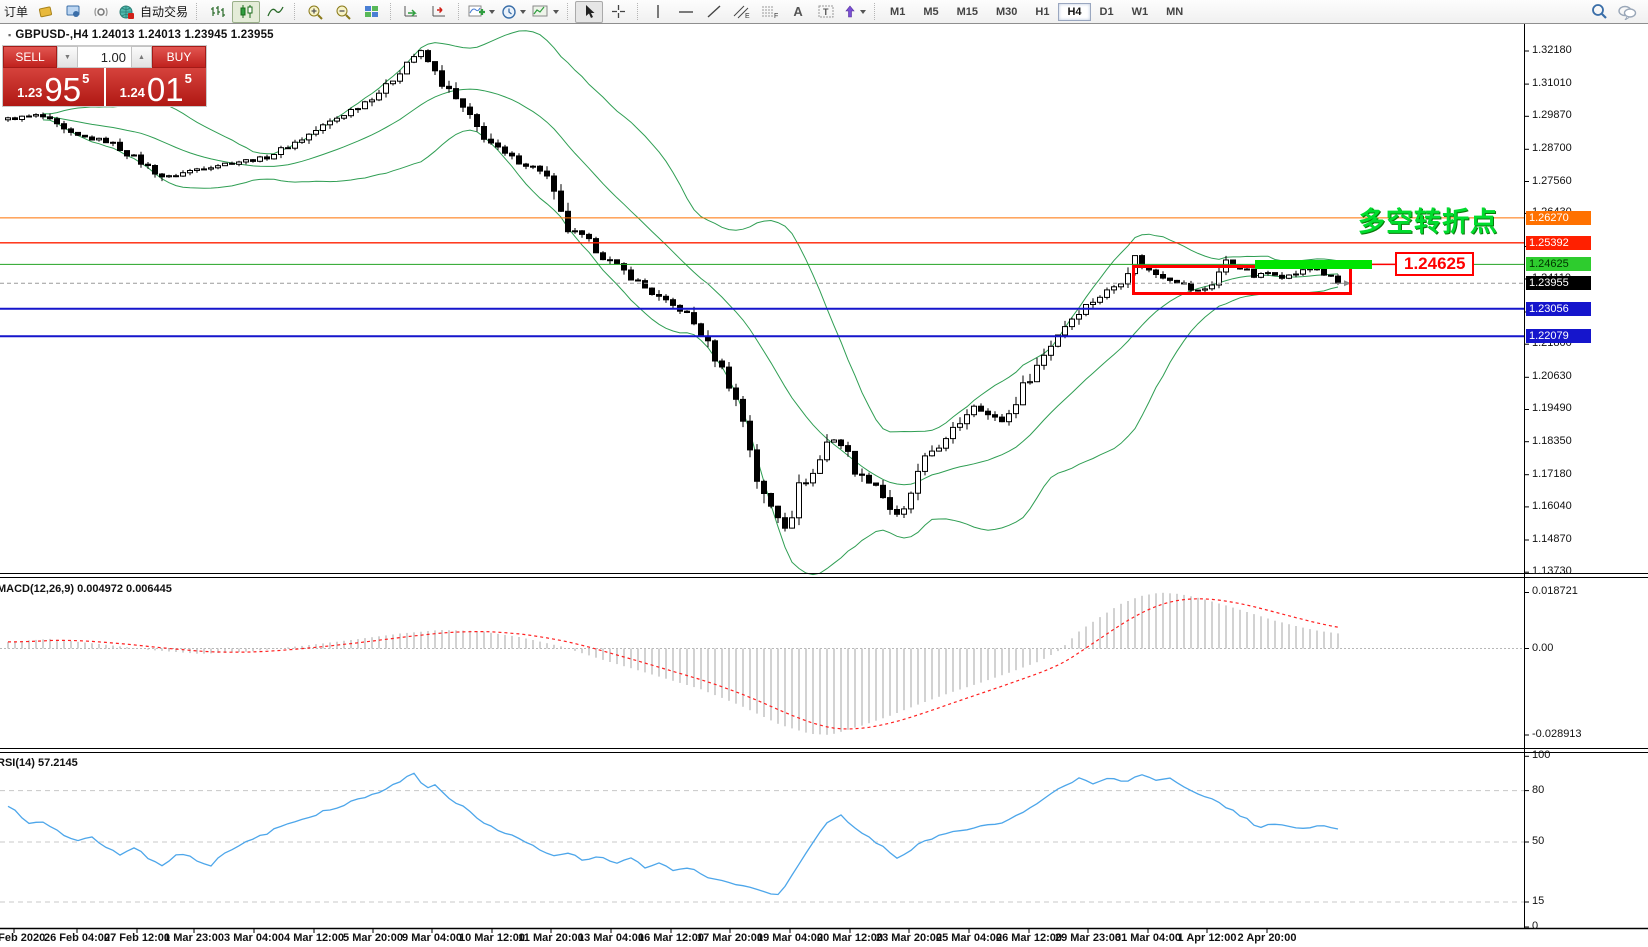 This screenshot has width=1648, height=947. What do you see at coordinates (314, 938) in the screenshot?
I see `time-axis-label: 4 Mar 12:00` at bounding box center [314, 938].